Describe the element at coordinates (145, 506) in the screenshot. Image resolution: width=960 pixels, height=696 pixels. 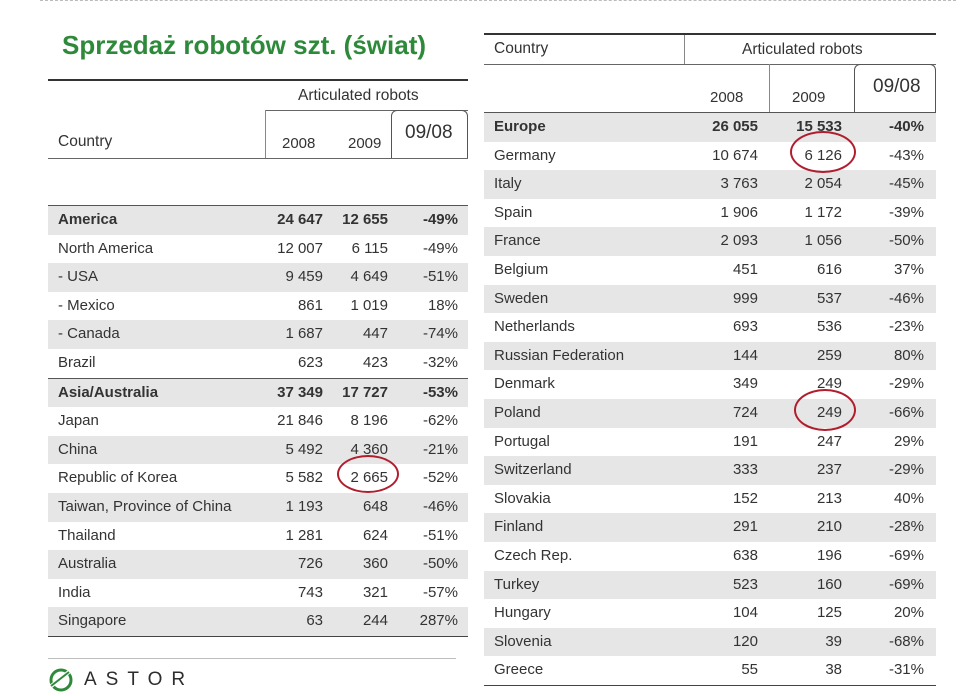
I see `country-cell: Taiwan, Province of China` at that location.